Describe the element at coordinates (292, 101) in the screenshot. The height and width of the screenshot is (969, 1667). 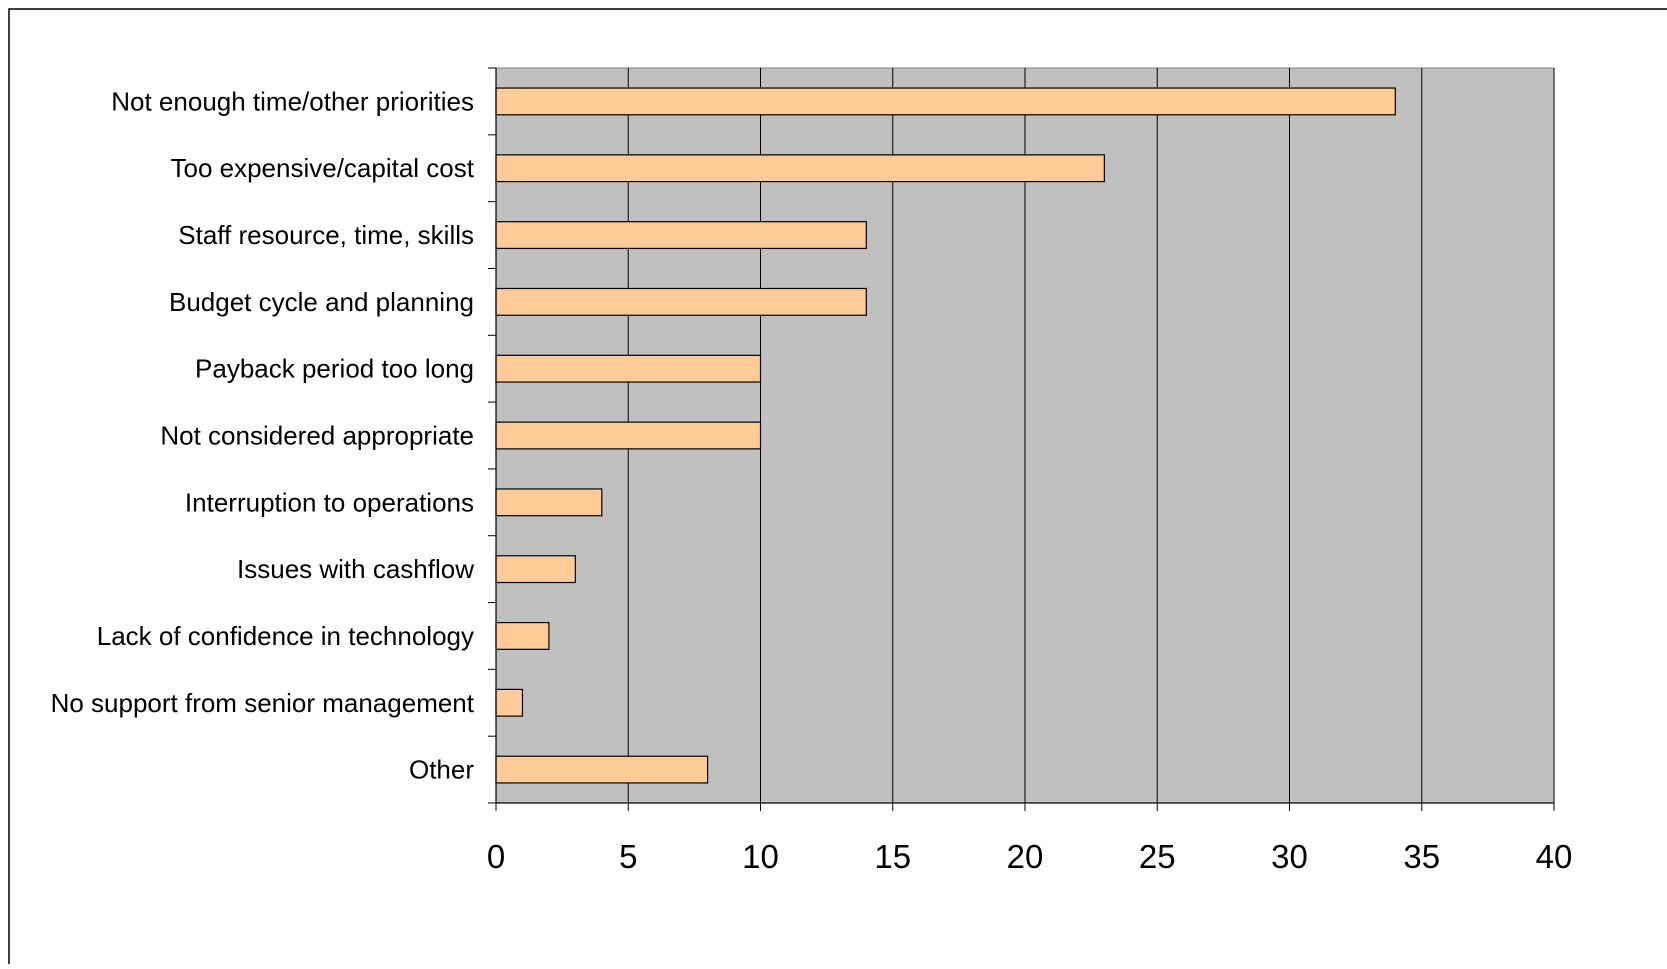
I see `category-label: Not enough time/other priorities` at that location.